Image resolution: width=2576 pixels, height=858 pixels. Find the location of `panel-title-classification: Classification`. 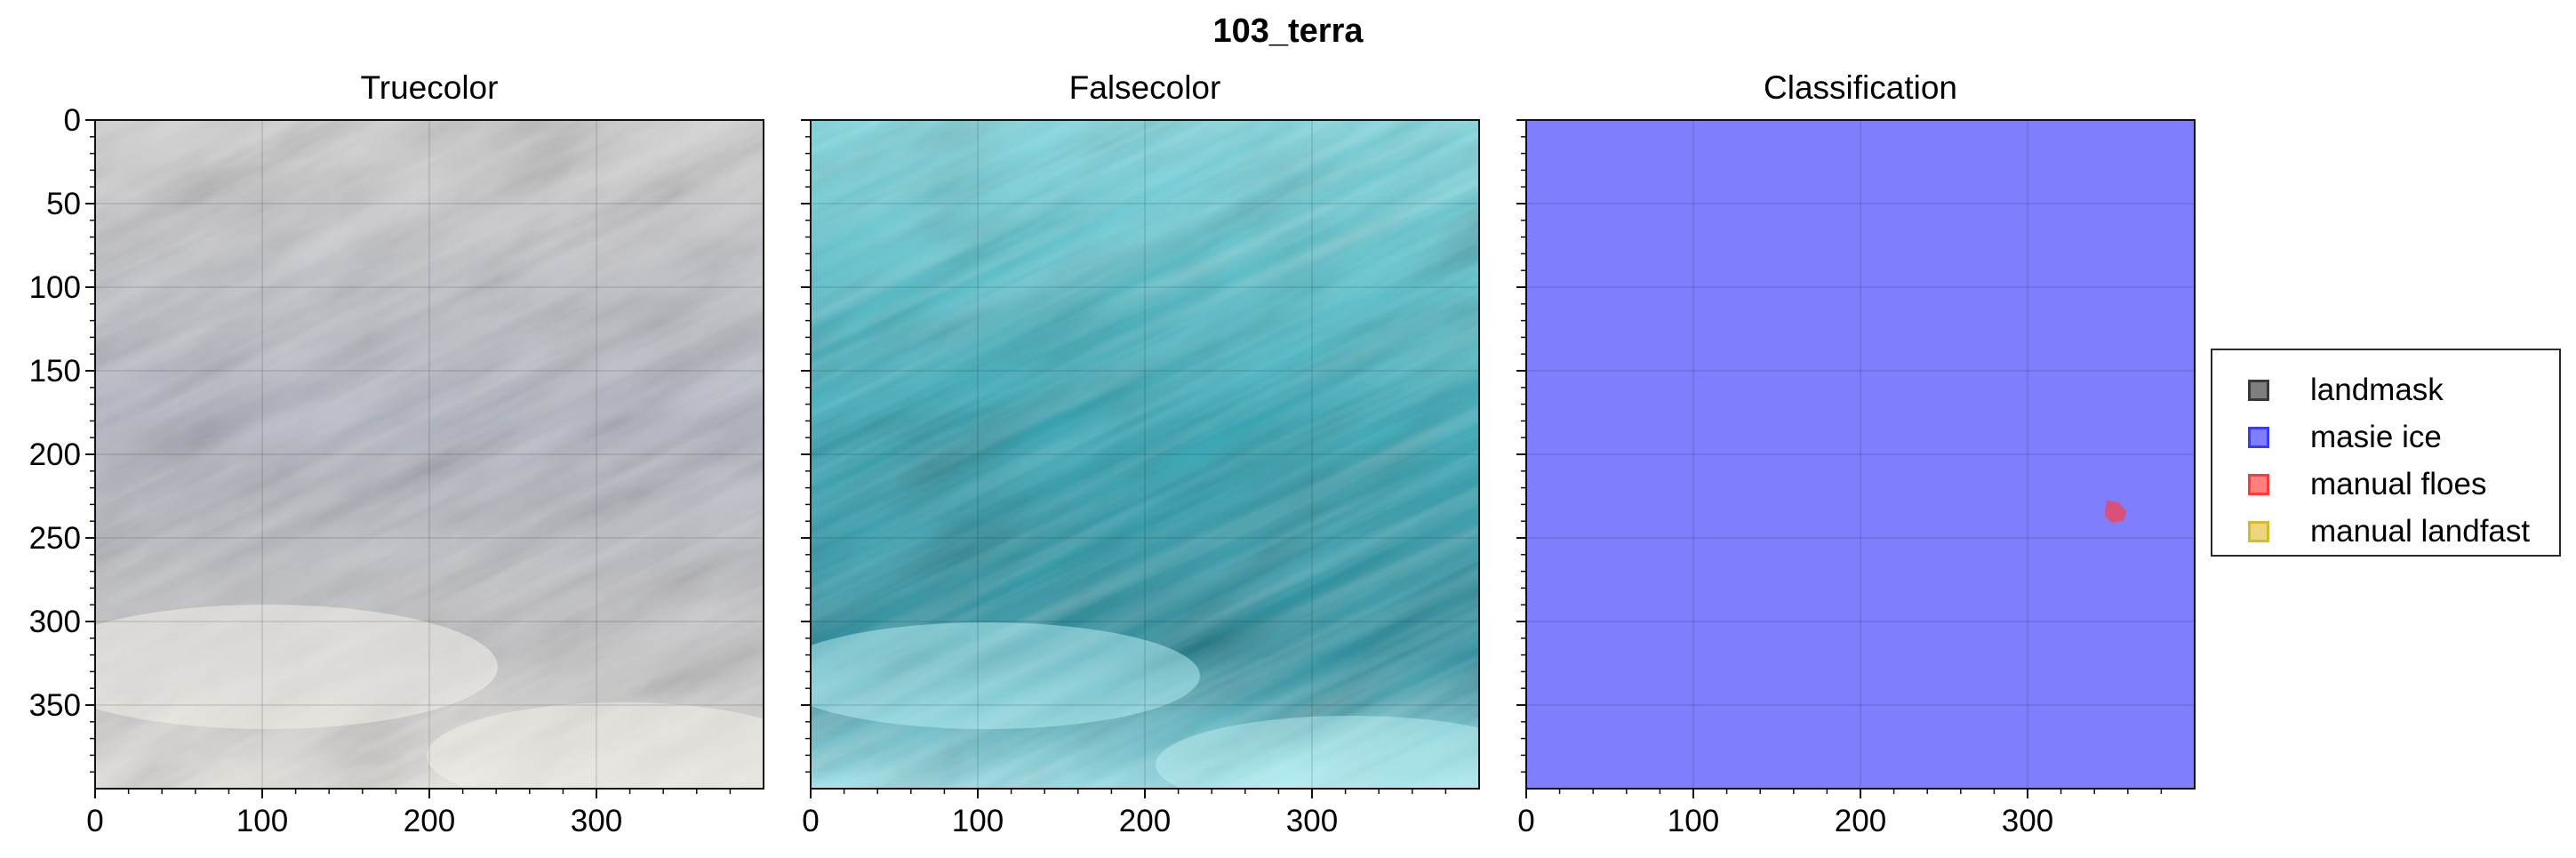

panel-title-classification: Classification is located at coordinates (1860, 87).